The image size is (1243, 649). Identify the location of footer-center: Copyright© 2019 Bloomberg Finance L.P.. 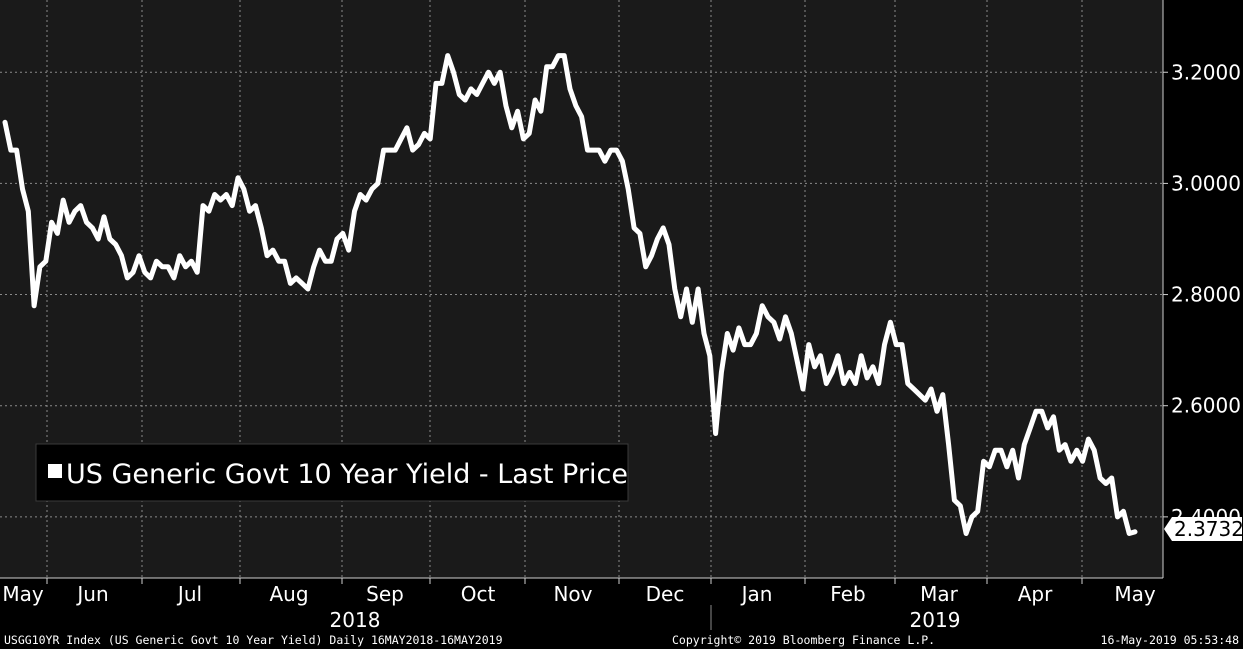
(803, 640).